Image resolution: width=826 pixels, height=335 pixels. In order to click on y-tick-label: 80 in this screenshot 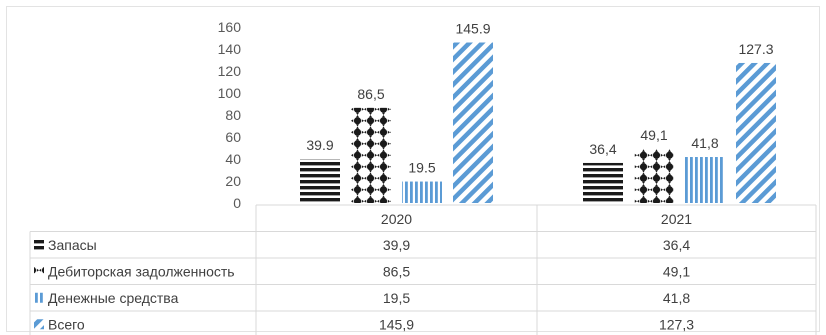, I will do `click(233, 115)`.